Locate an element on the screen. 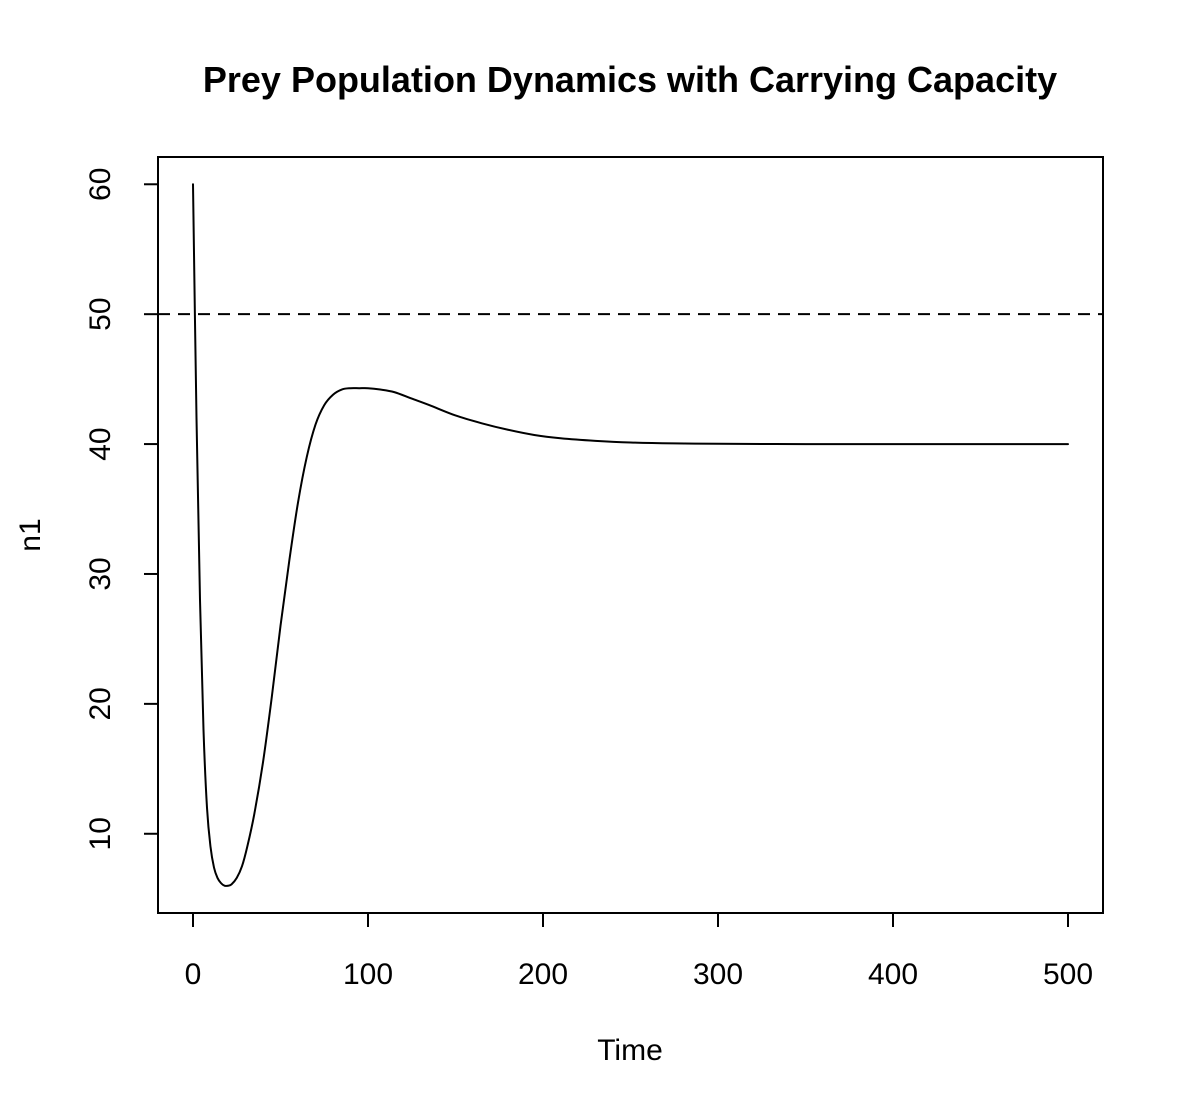 The image size is (1184, 1110). y-tick-label: 60 is located at coordinates (100, 184).